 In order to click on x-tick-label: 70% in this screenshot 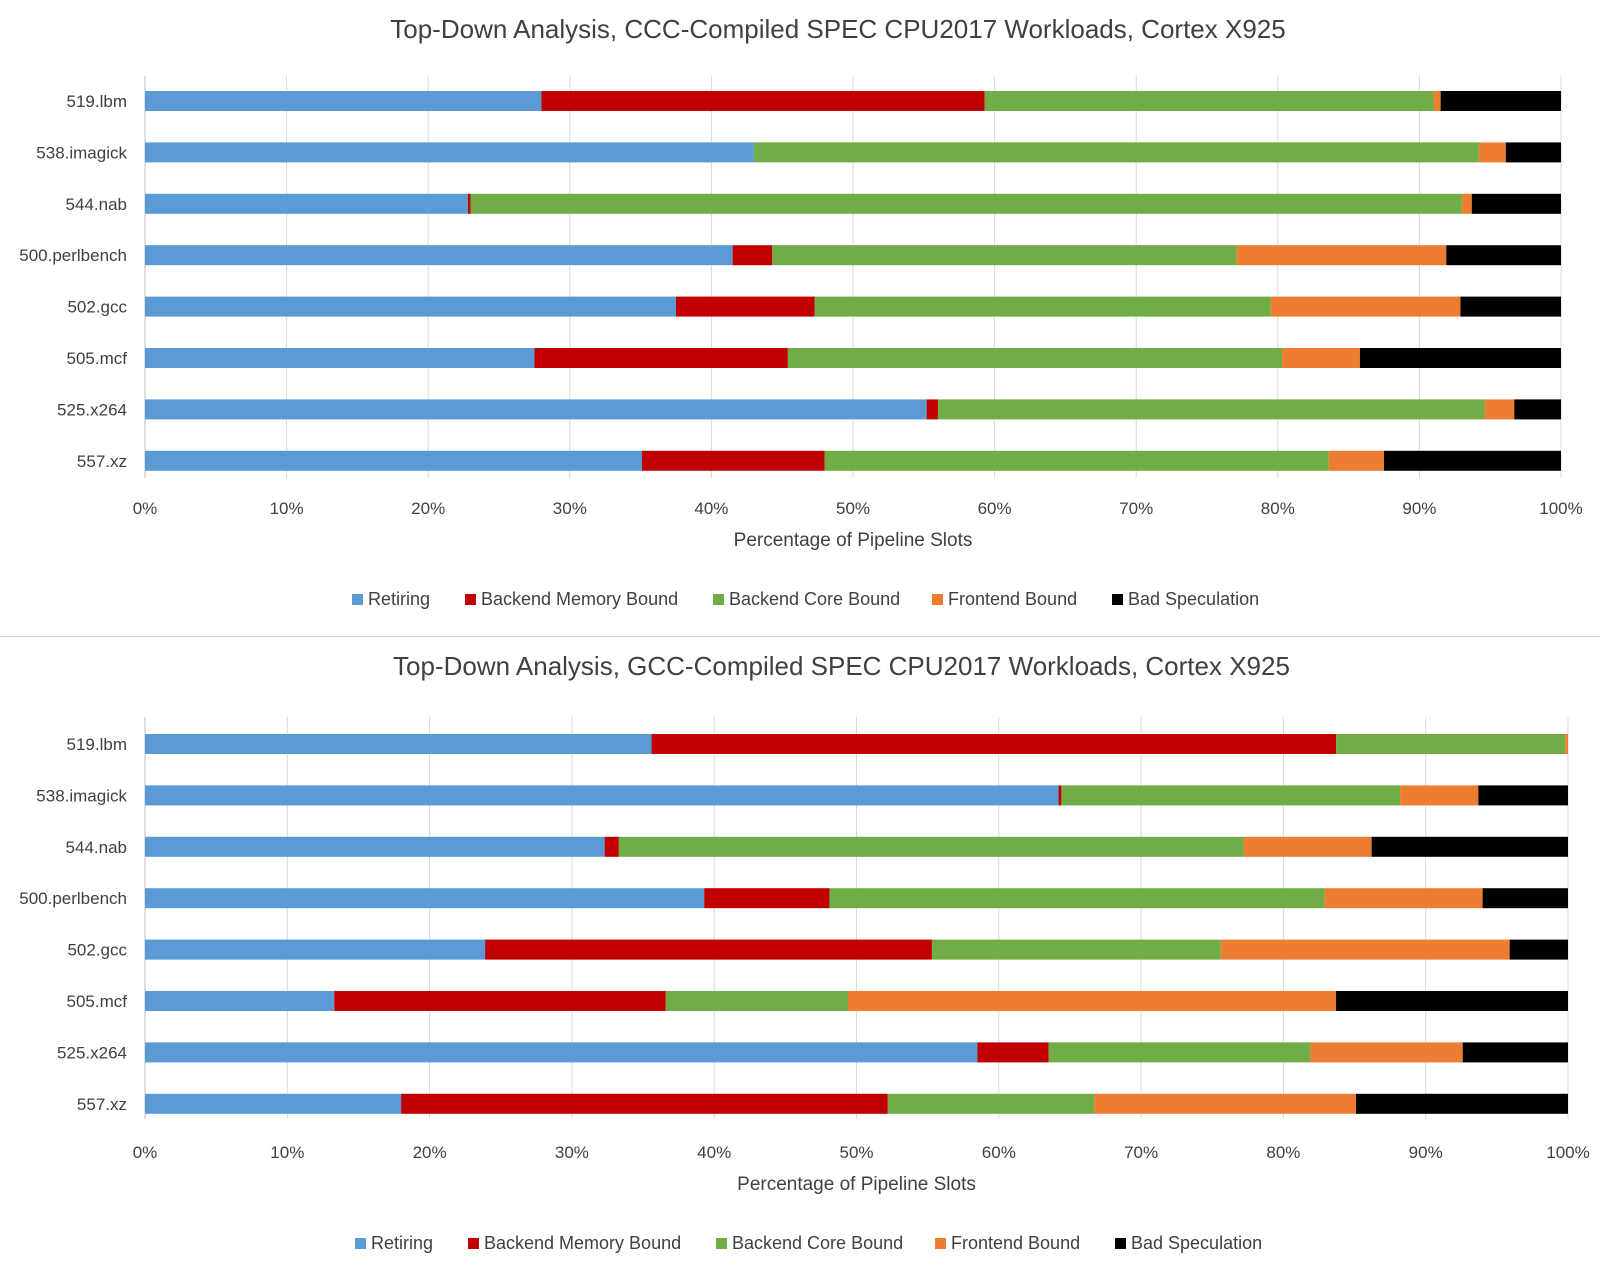, I will do `click(1136, 508)`.